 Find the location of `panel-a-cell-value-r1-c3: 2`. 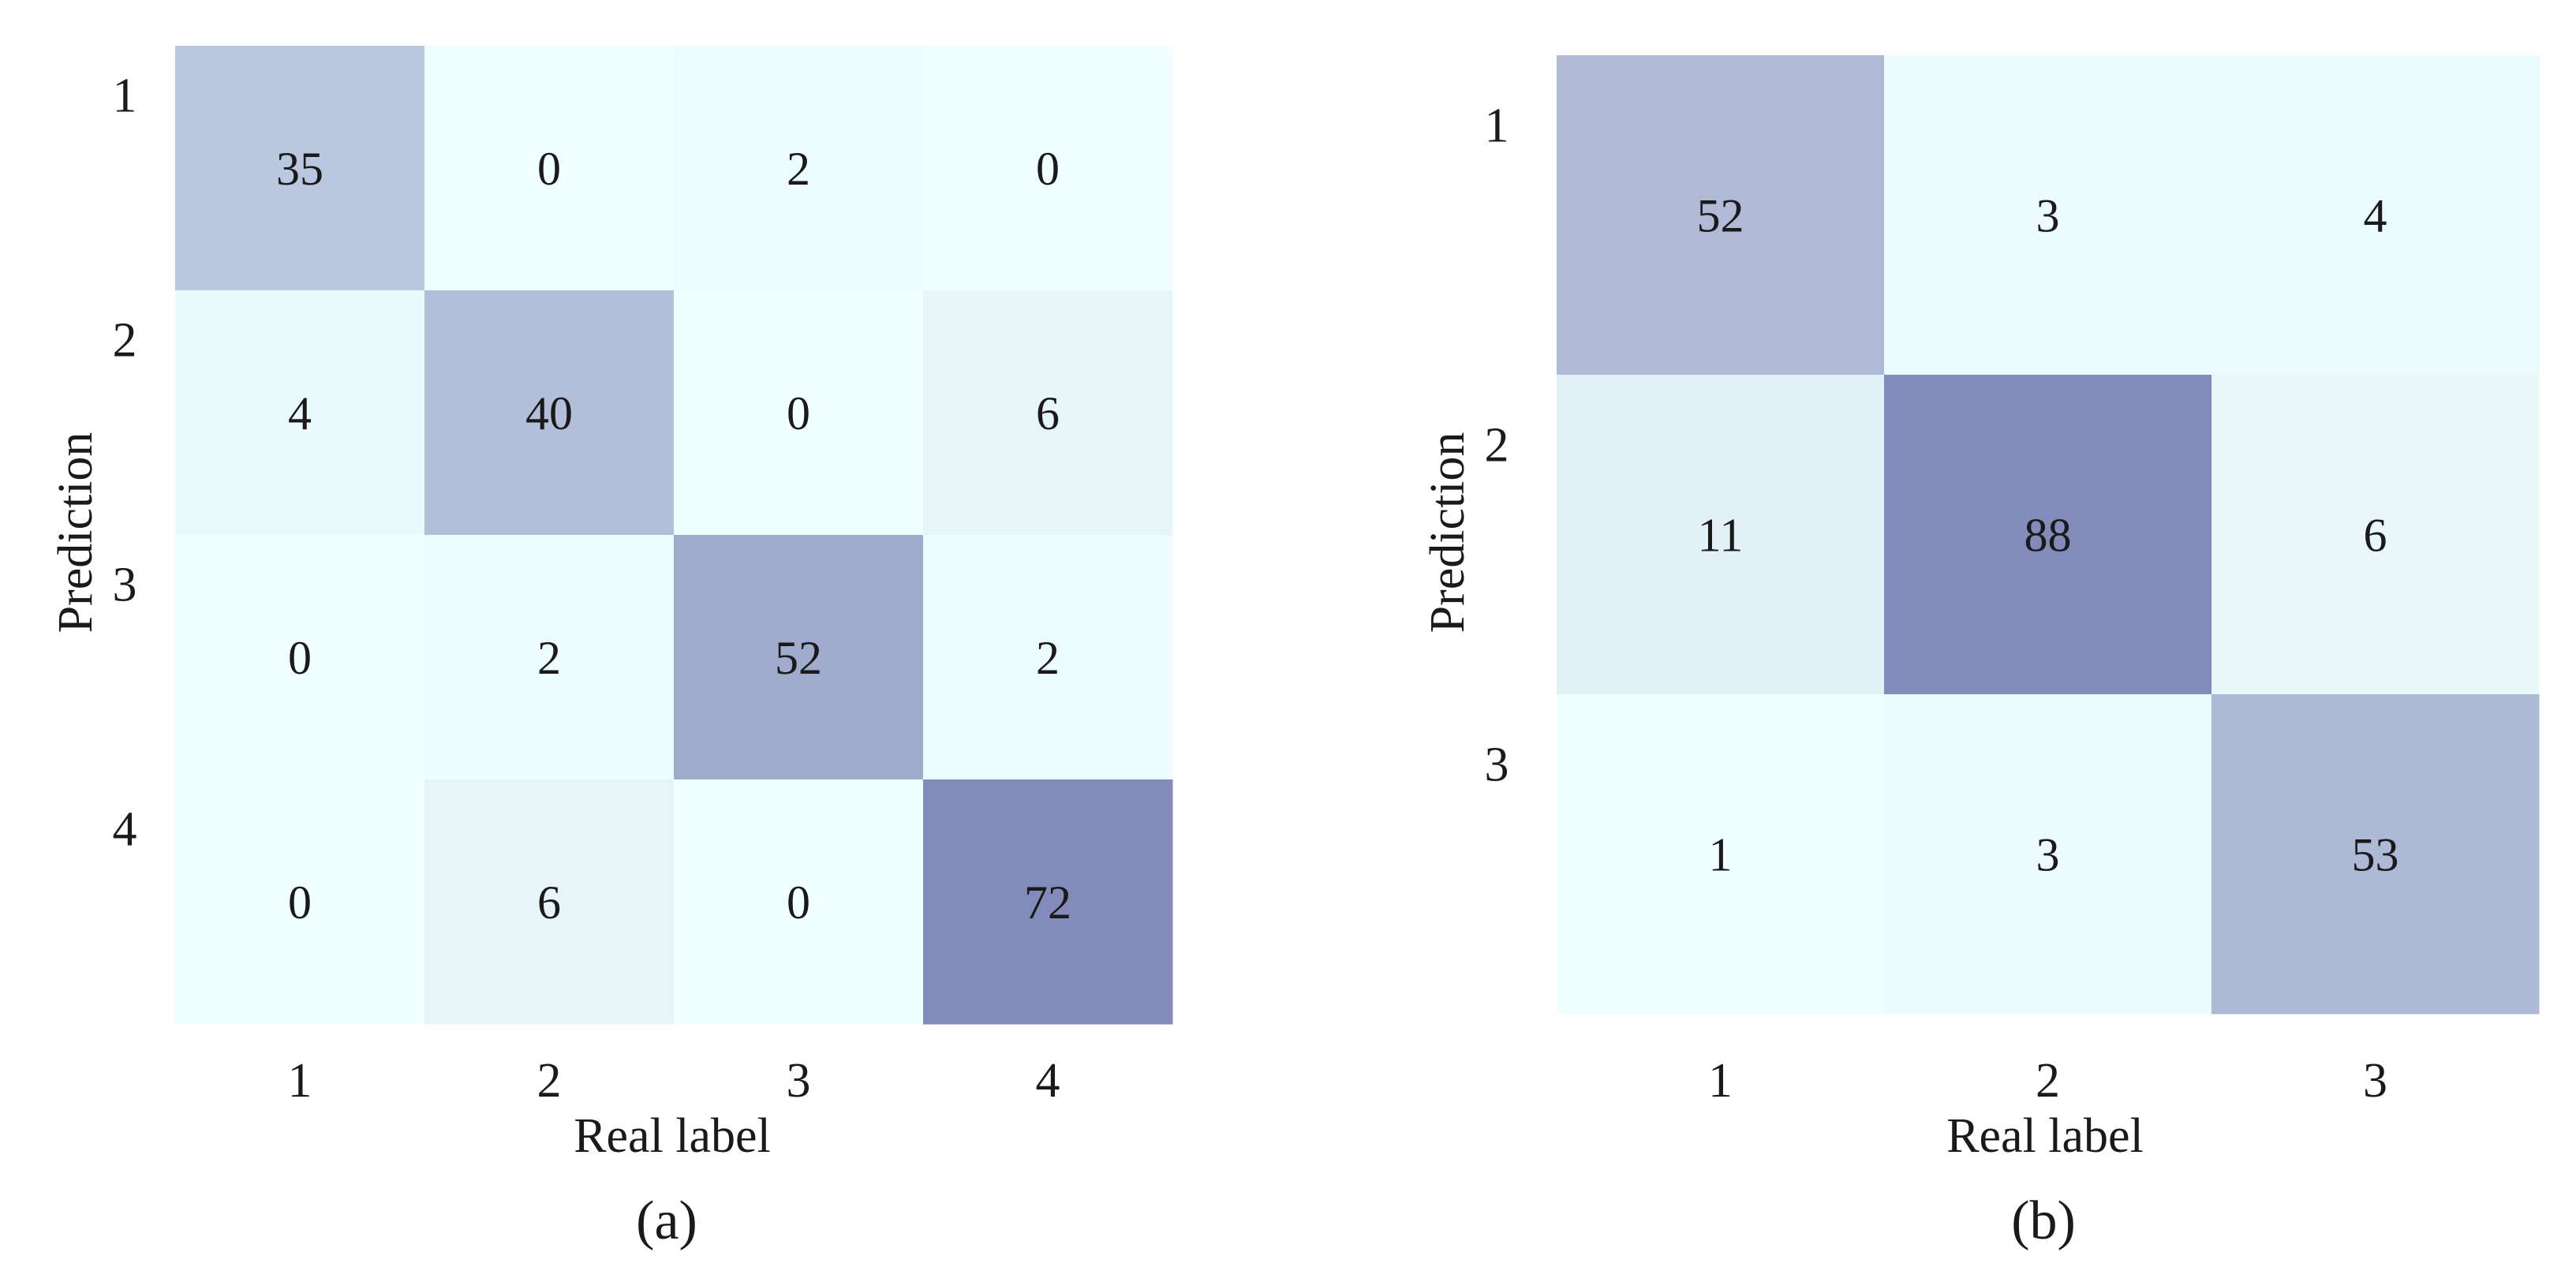

panel-a-cell-value-r1-c3: 2 is located at coordinates (798, 169).